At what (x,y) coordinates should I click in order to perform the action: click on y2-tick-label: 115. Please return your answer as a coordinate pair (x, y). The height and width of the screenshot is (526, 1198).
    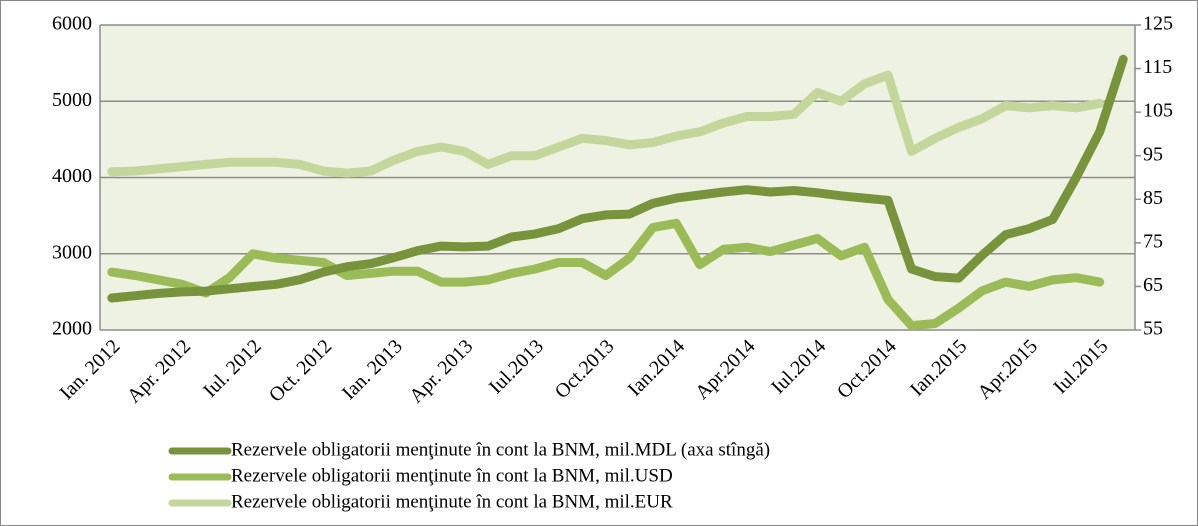
    Looking at the image, I should click on (1157, 67).